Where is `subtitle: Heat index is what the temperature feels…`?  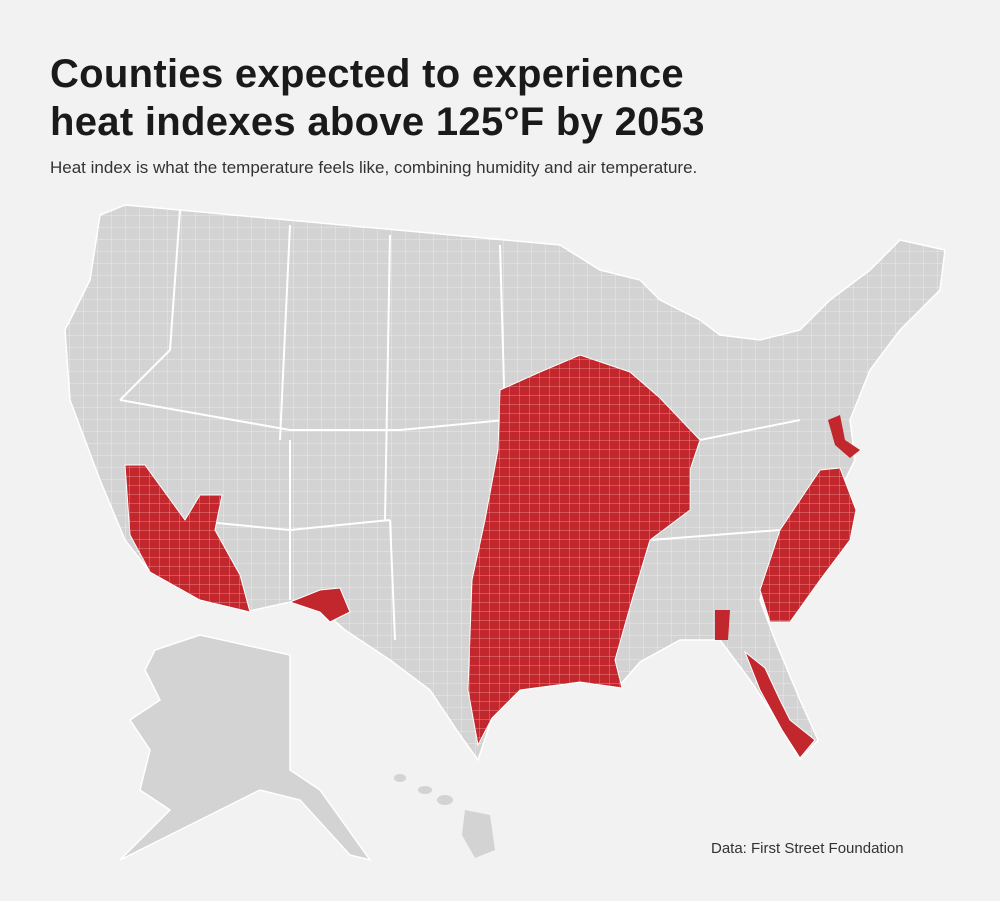 subtitle: Heat index is what the temperature feels… is located at coordinates (374, 167).